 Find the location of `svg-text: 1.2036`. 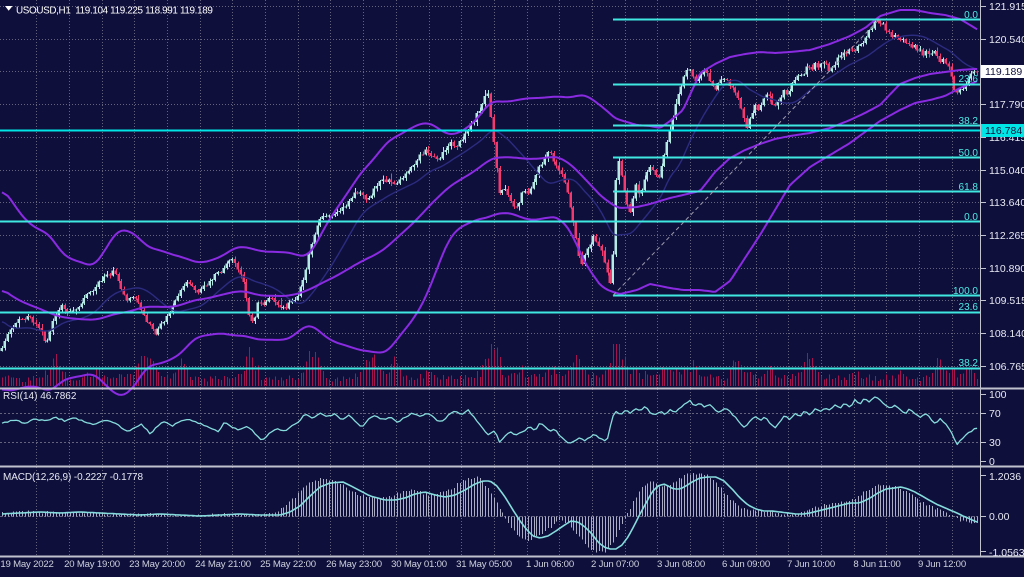

svg-text: 1.2036 is located at coordinates (1005, 477).